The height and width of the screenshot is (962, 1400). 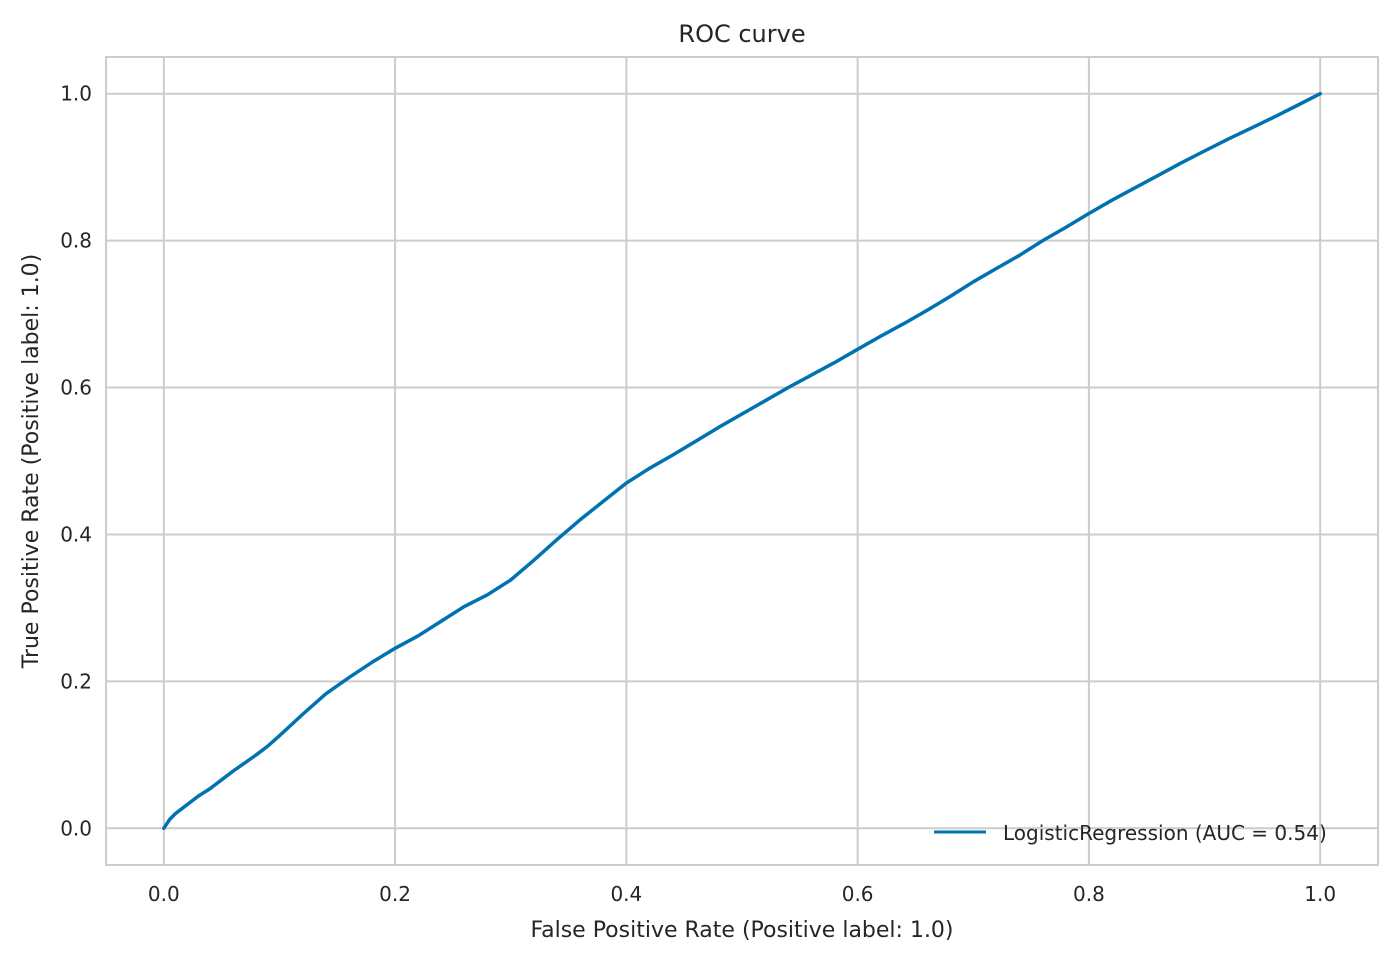 What do you see at coordinates (76, 94) in the screenshot?
I see `y-tick-label: 1.0` at bounding box center [76, 94].